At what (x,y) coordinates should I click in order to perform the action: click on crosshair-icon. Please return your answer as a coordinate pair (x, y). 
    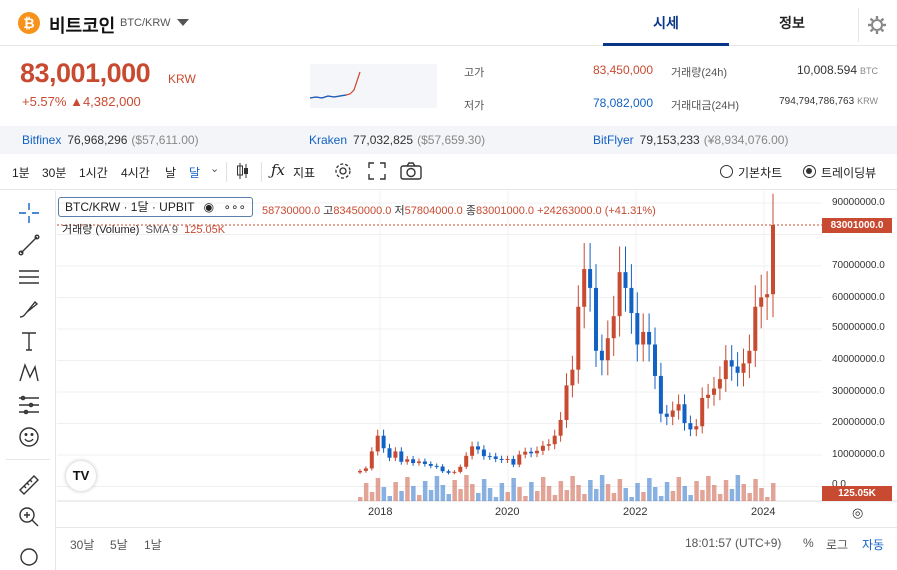
    Looking at the image, I should click on (29, 213).